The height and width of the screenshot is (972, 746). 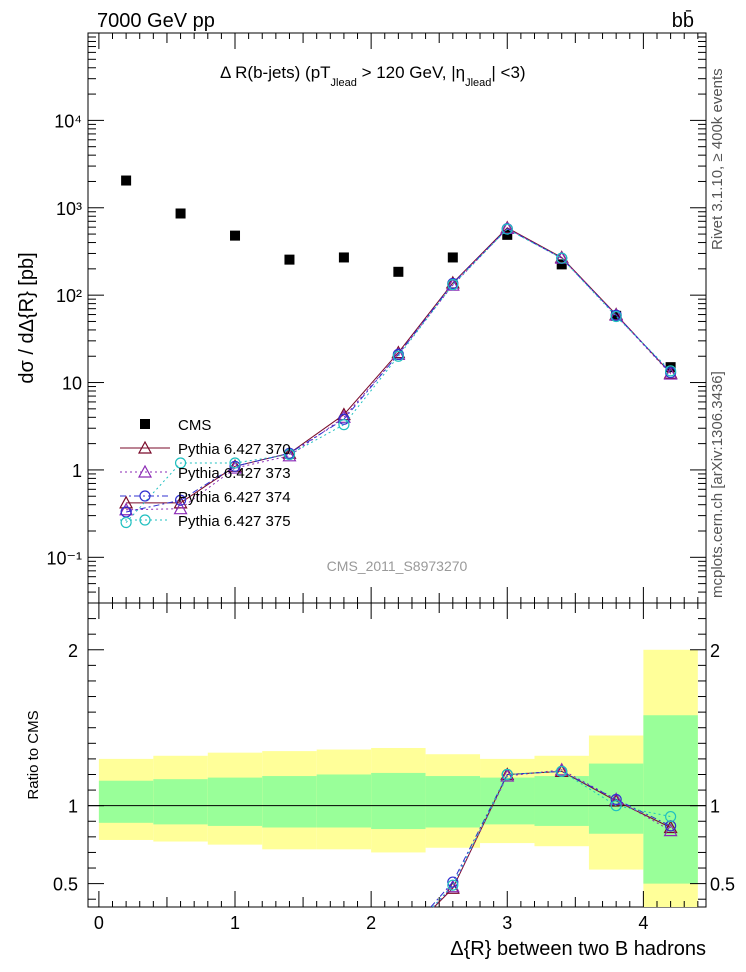 I want to click on ratio-y-tick-label-right: 1, so click(x=715, y=807).